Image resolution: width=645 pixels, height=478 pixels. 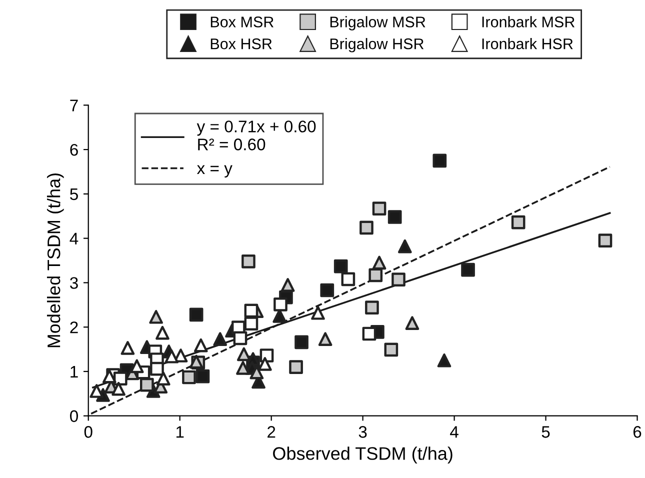 I want to click on x-axis-title: Observed TSDM (t/ha), so click(x=362, y=455).